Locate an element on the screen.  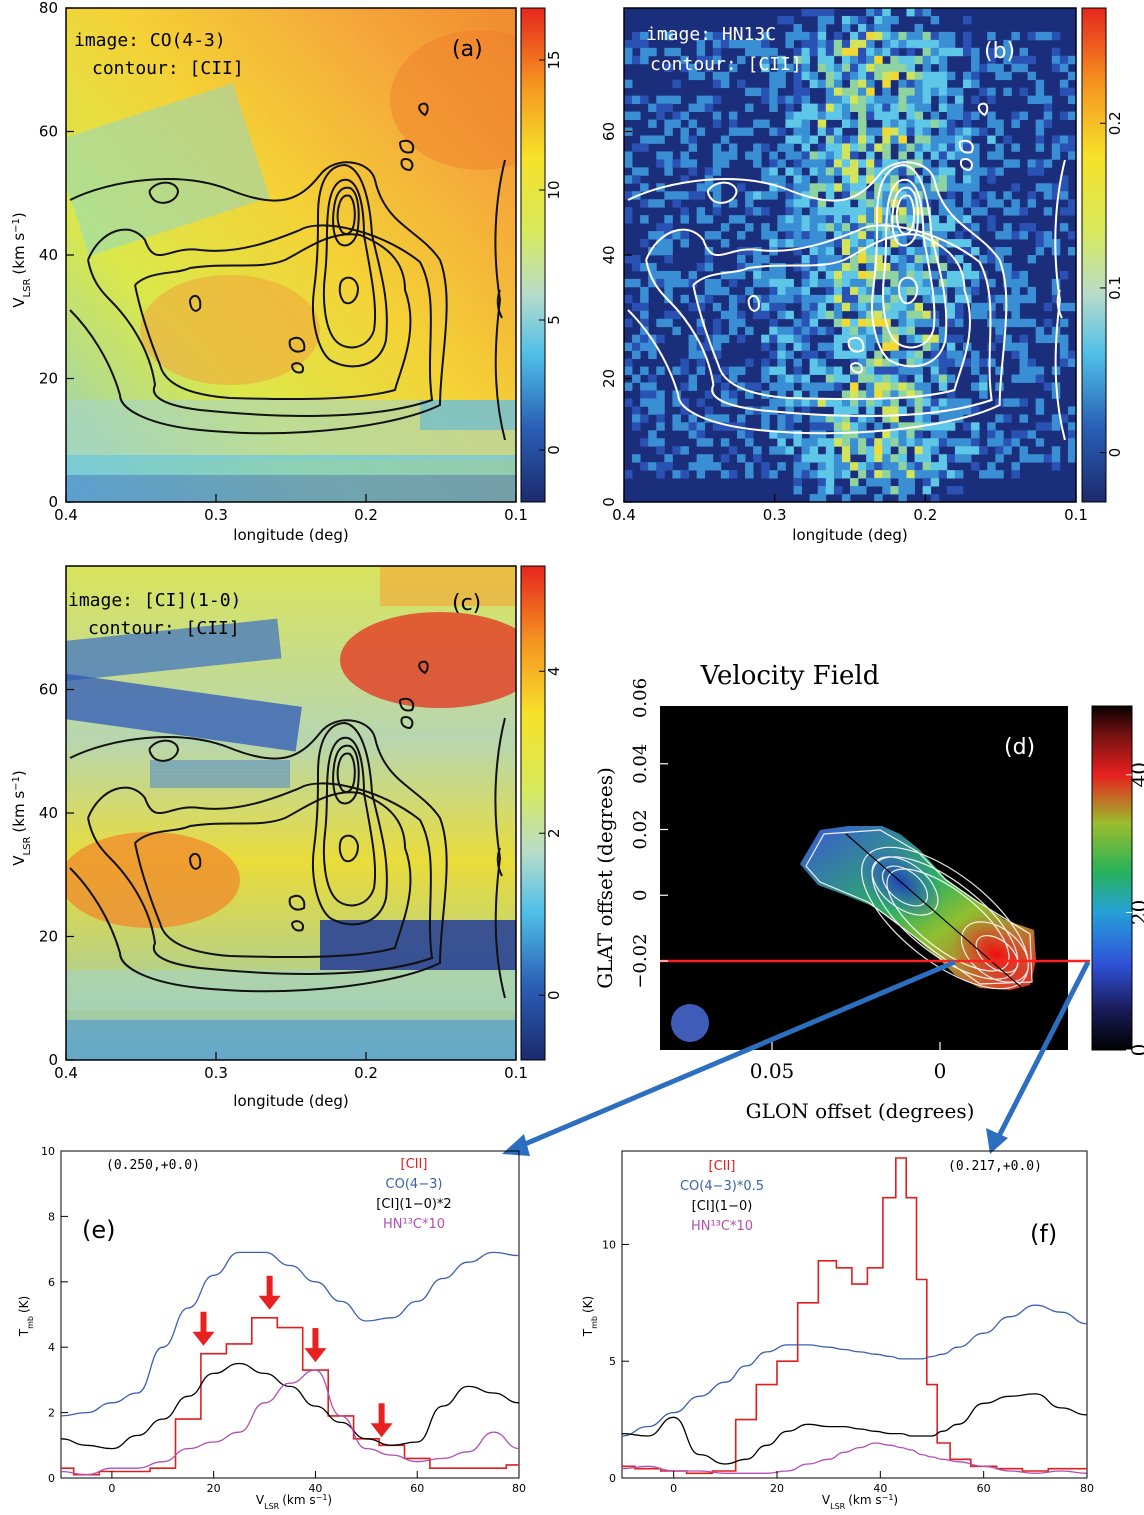
xtick-label: 0.2 is located at coordinates (925, 515).